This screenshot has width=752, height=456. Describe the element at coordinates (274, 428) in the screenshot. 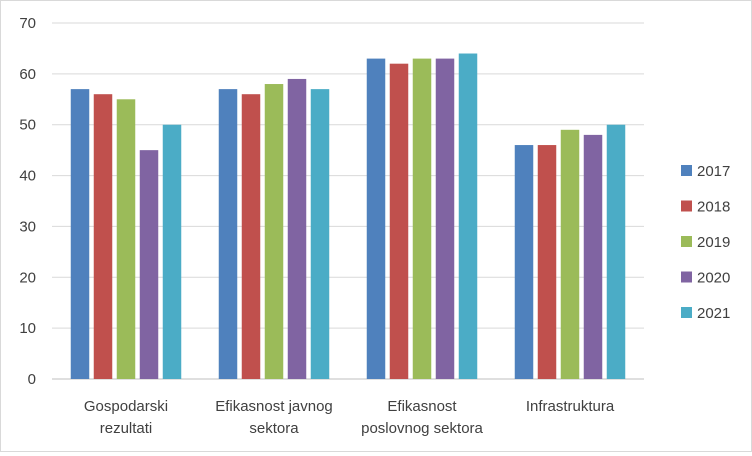

I see `x-category-label: sektora` at that location.